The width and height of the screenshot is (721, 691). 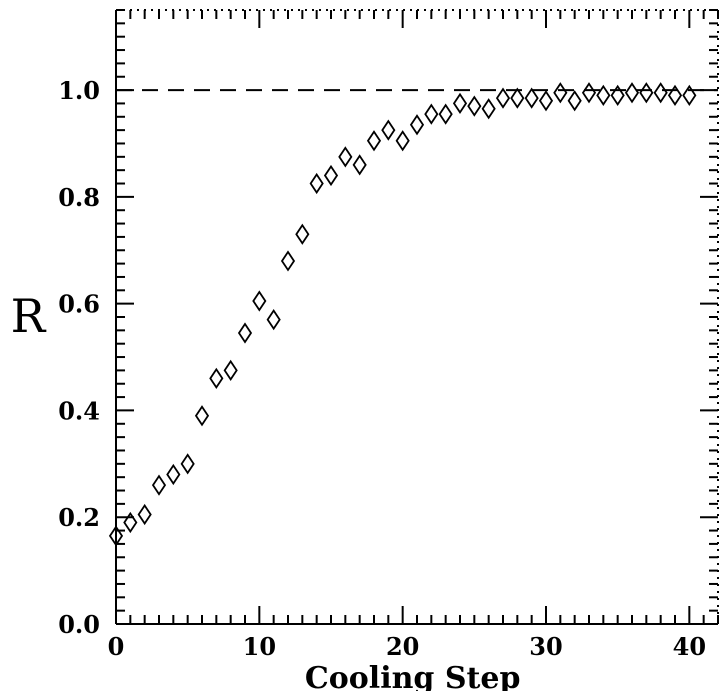 I want to click on y-tick-label: 0.2, so click(x=79, y=517).